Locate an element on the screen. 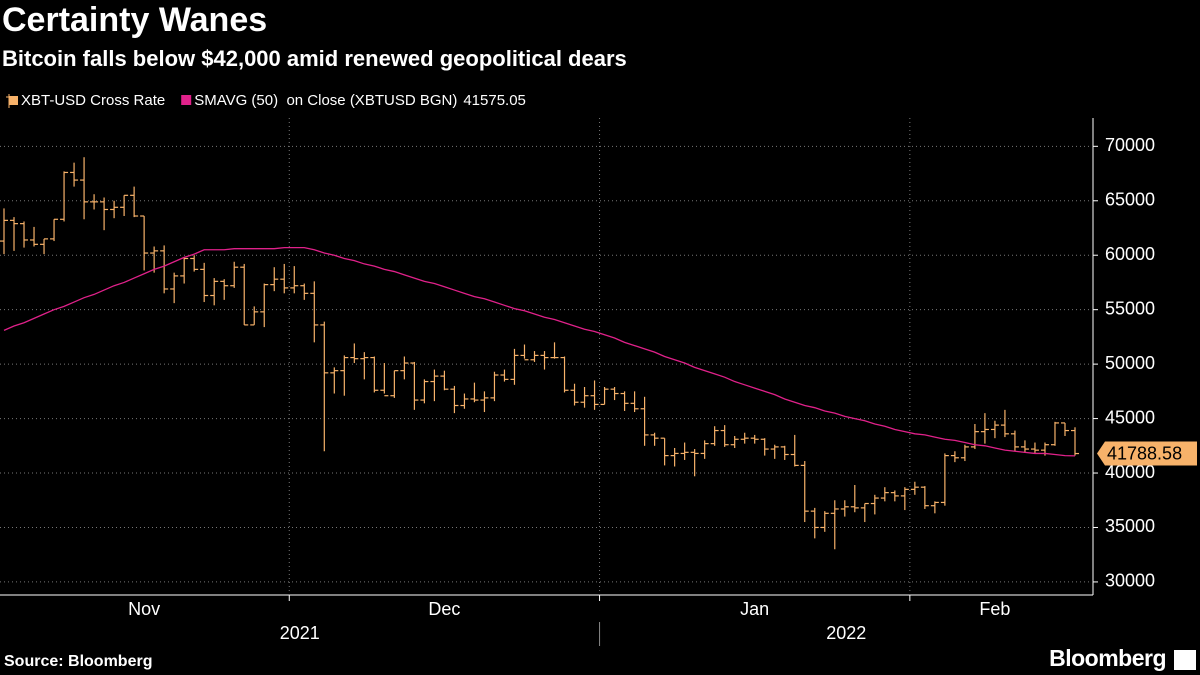 The height and width of the screenshot is (675, 1200). legend-value: 41575.05 is located at coordinates (494, 100).